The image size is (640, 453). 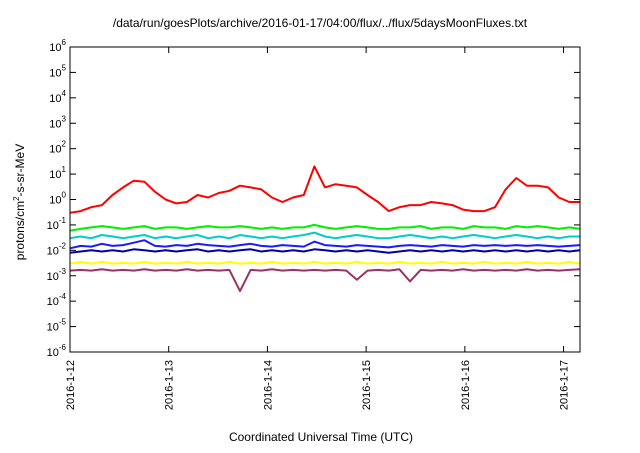 I want to click on x-tick-label: 2016-1-13, so click(x=170, y=385).